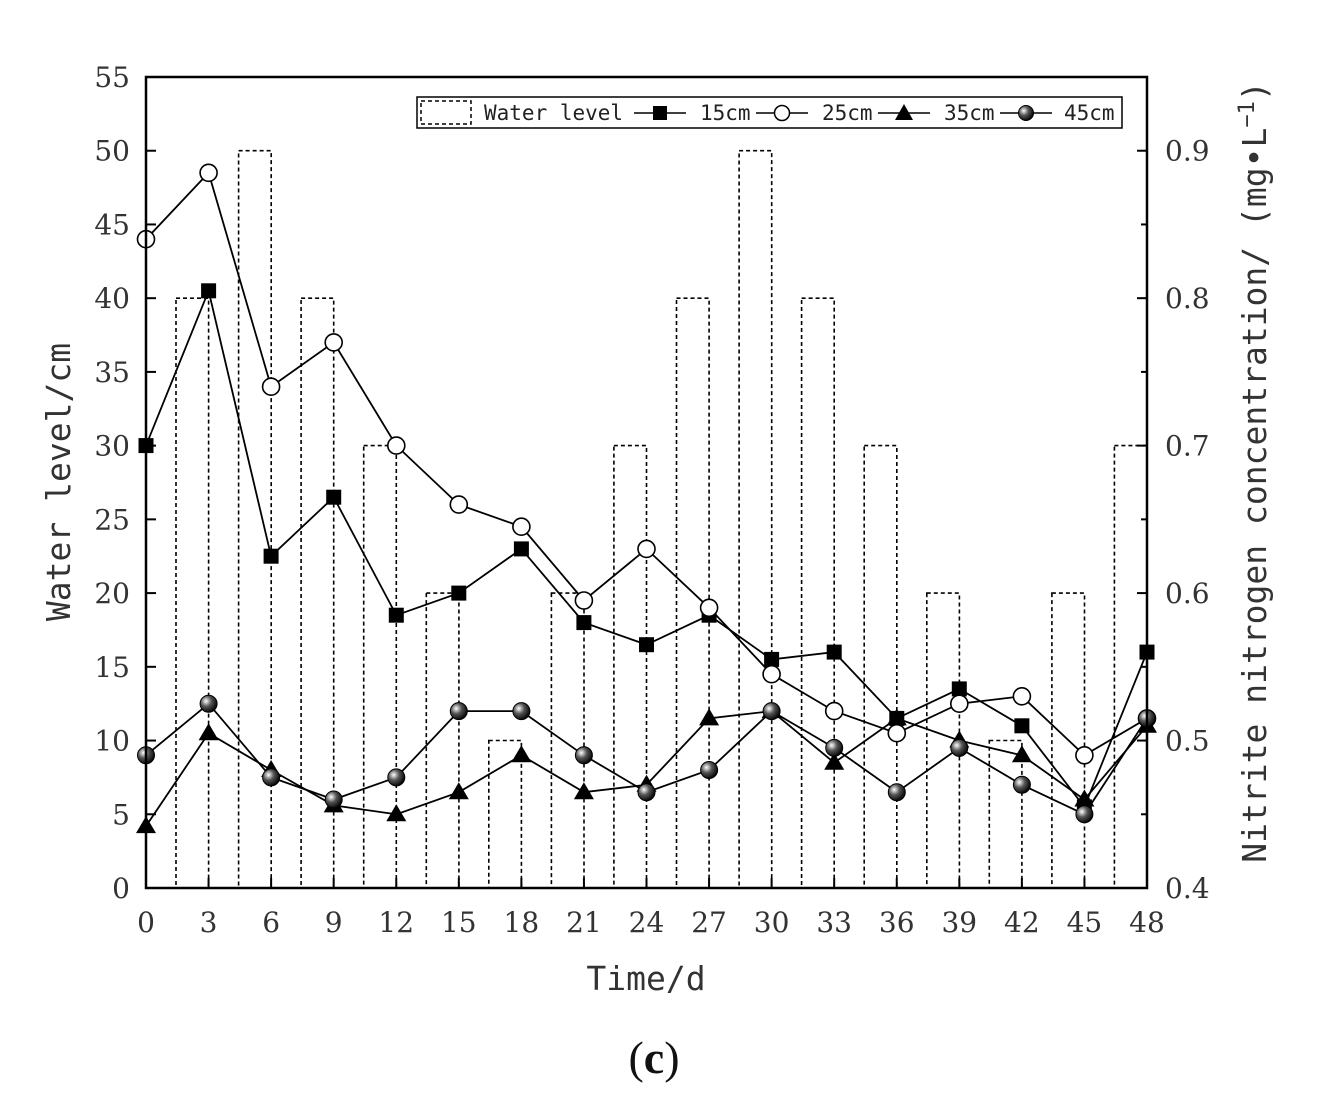 This screenshot has width=1327, height=1103. Describe the element at coordinates (1089, 113) in the screenshot. I see `legend-label-45cm: 45cm` at that location.